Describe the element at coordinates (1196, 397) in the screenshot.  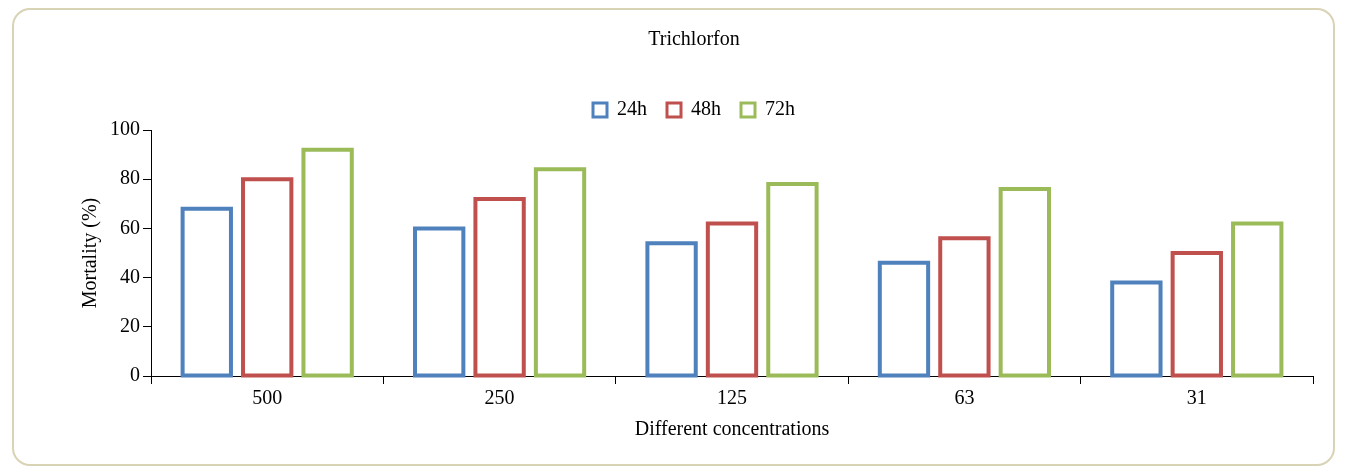
I see `x-tick-label: 31` at that location.